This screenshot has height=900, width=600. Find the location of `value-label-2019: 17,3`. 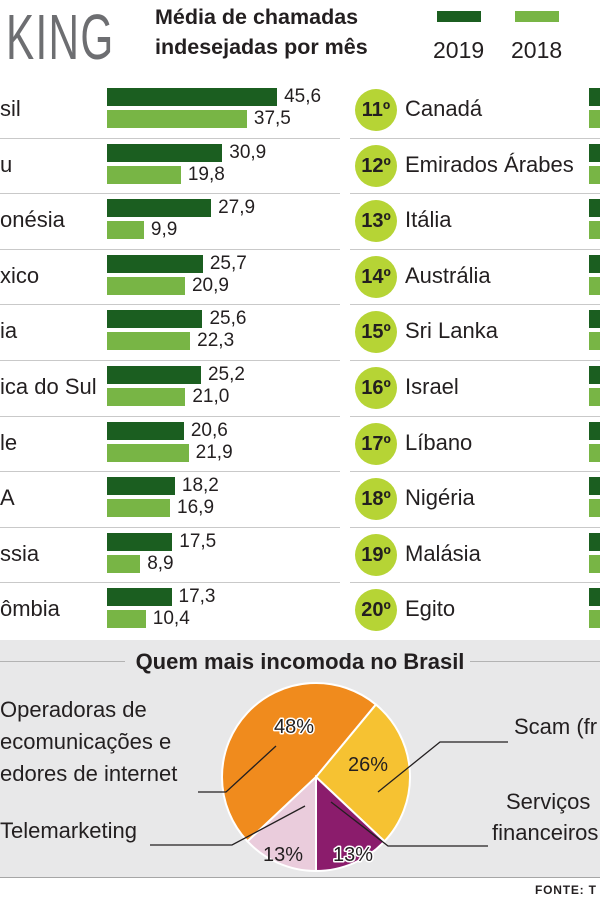

value-label-2019: 17,3 is located at coordinates (197, 597).